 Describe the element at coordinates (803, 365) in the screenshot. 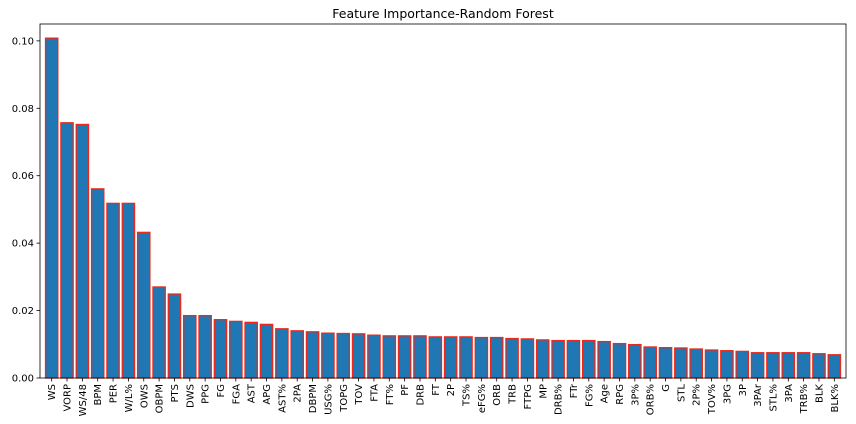

I see `bar-trb-` at that location.